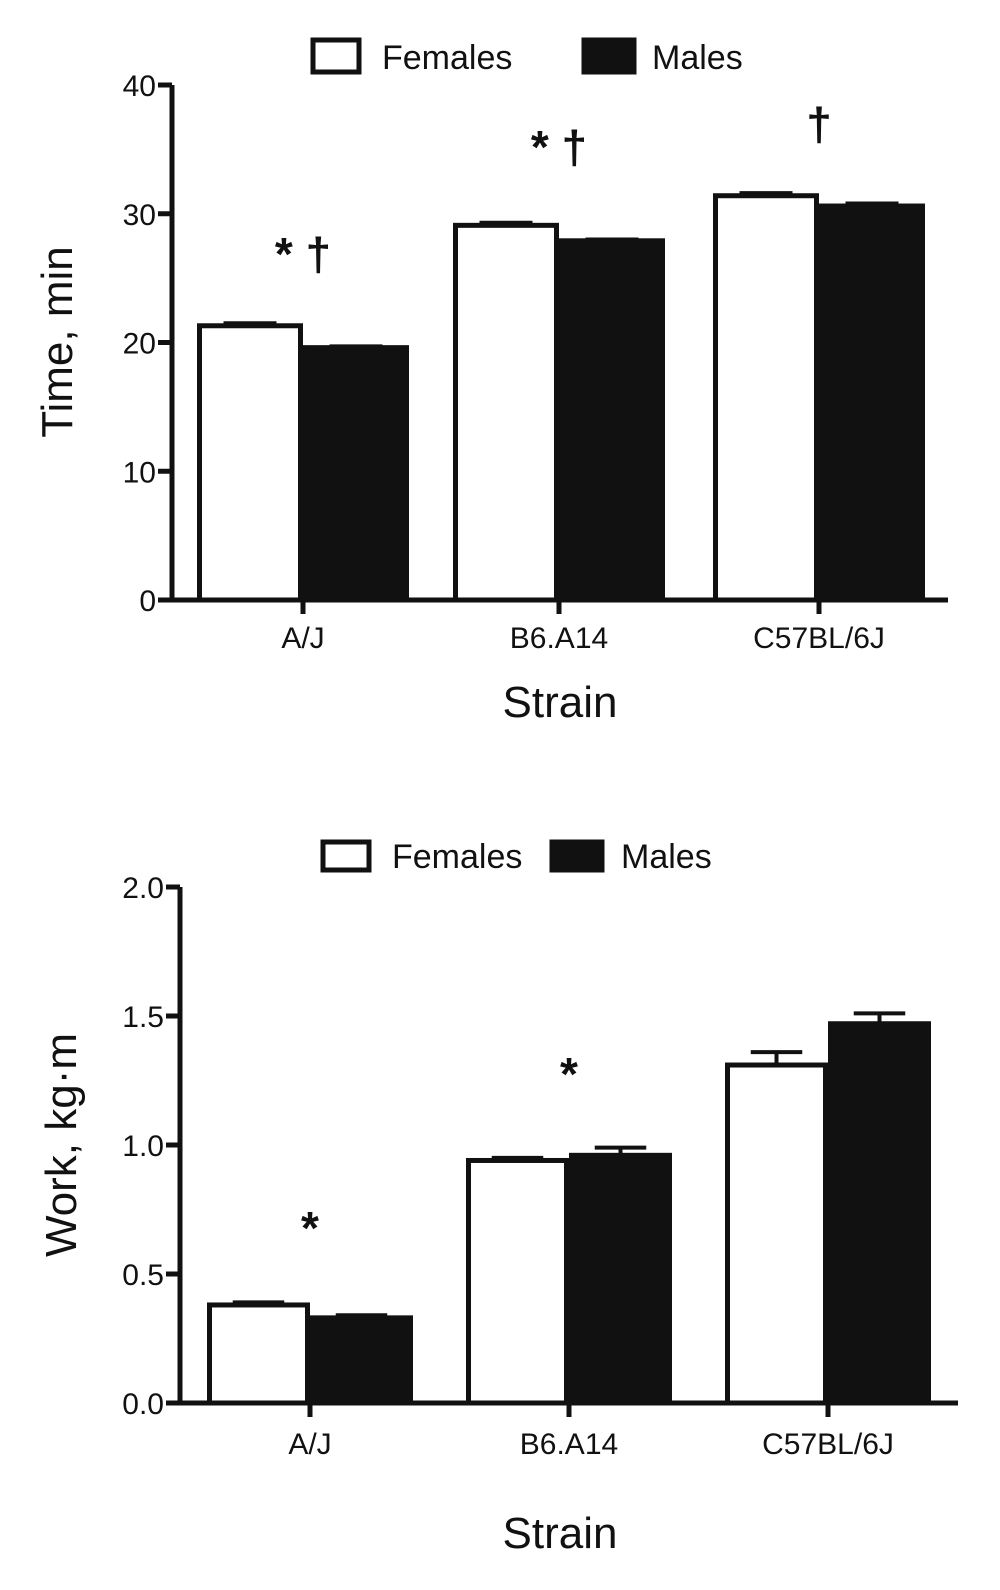  I want to click on y-axis-title: Work, kg·m, so click(61, 1145).